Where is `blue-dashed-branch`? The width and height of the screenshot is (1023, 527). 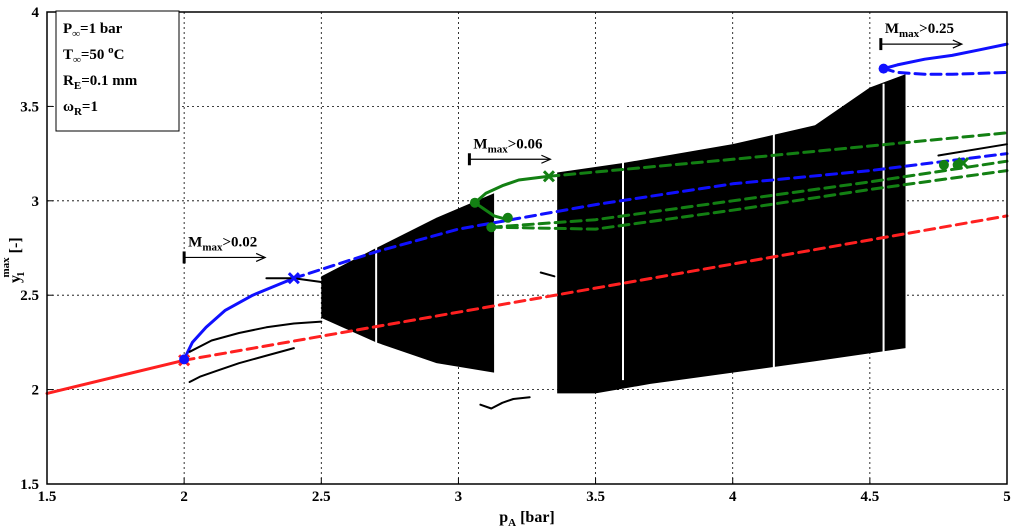
blue-dashed-branch is located at coordinates (945, 71).